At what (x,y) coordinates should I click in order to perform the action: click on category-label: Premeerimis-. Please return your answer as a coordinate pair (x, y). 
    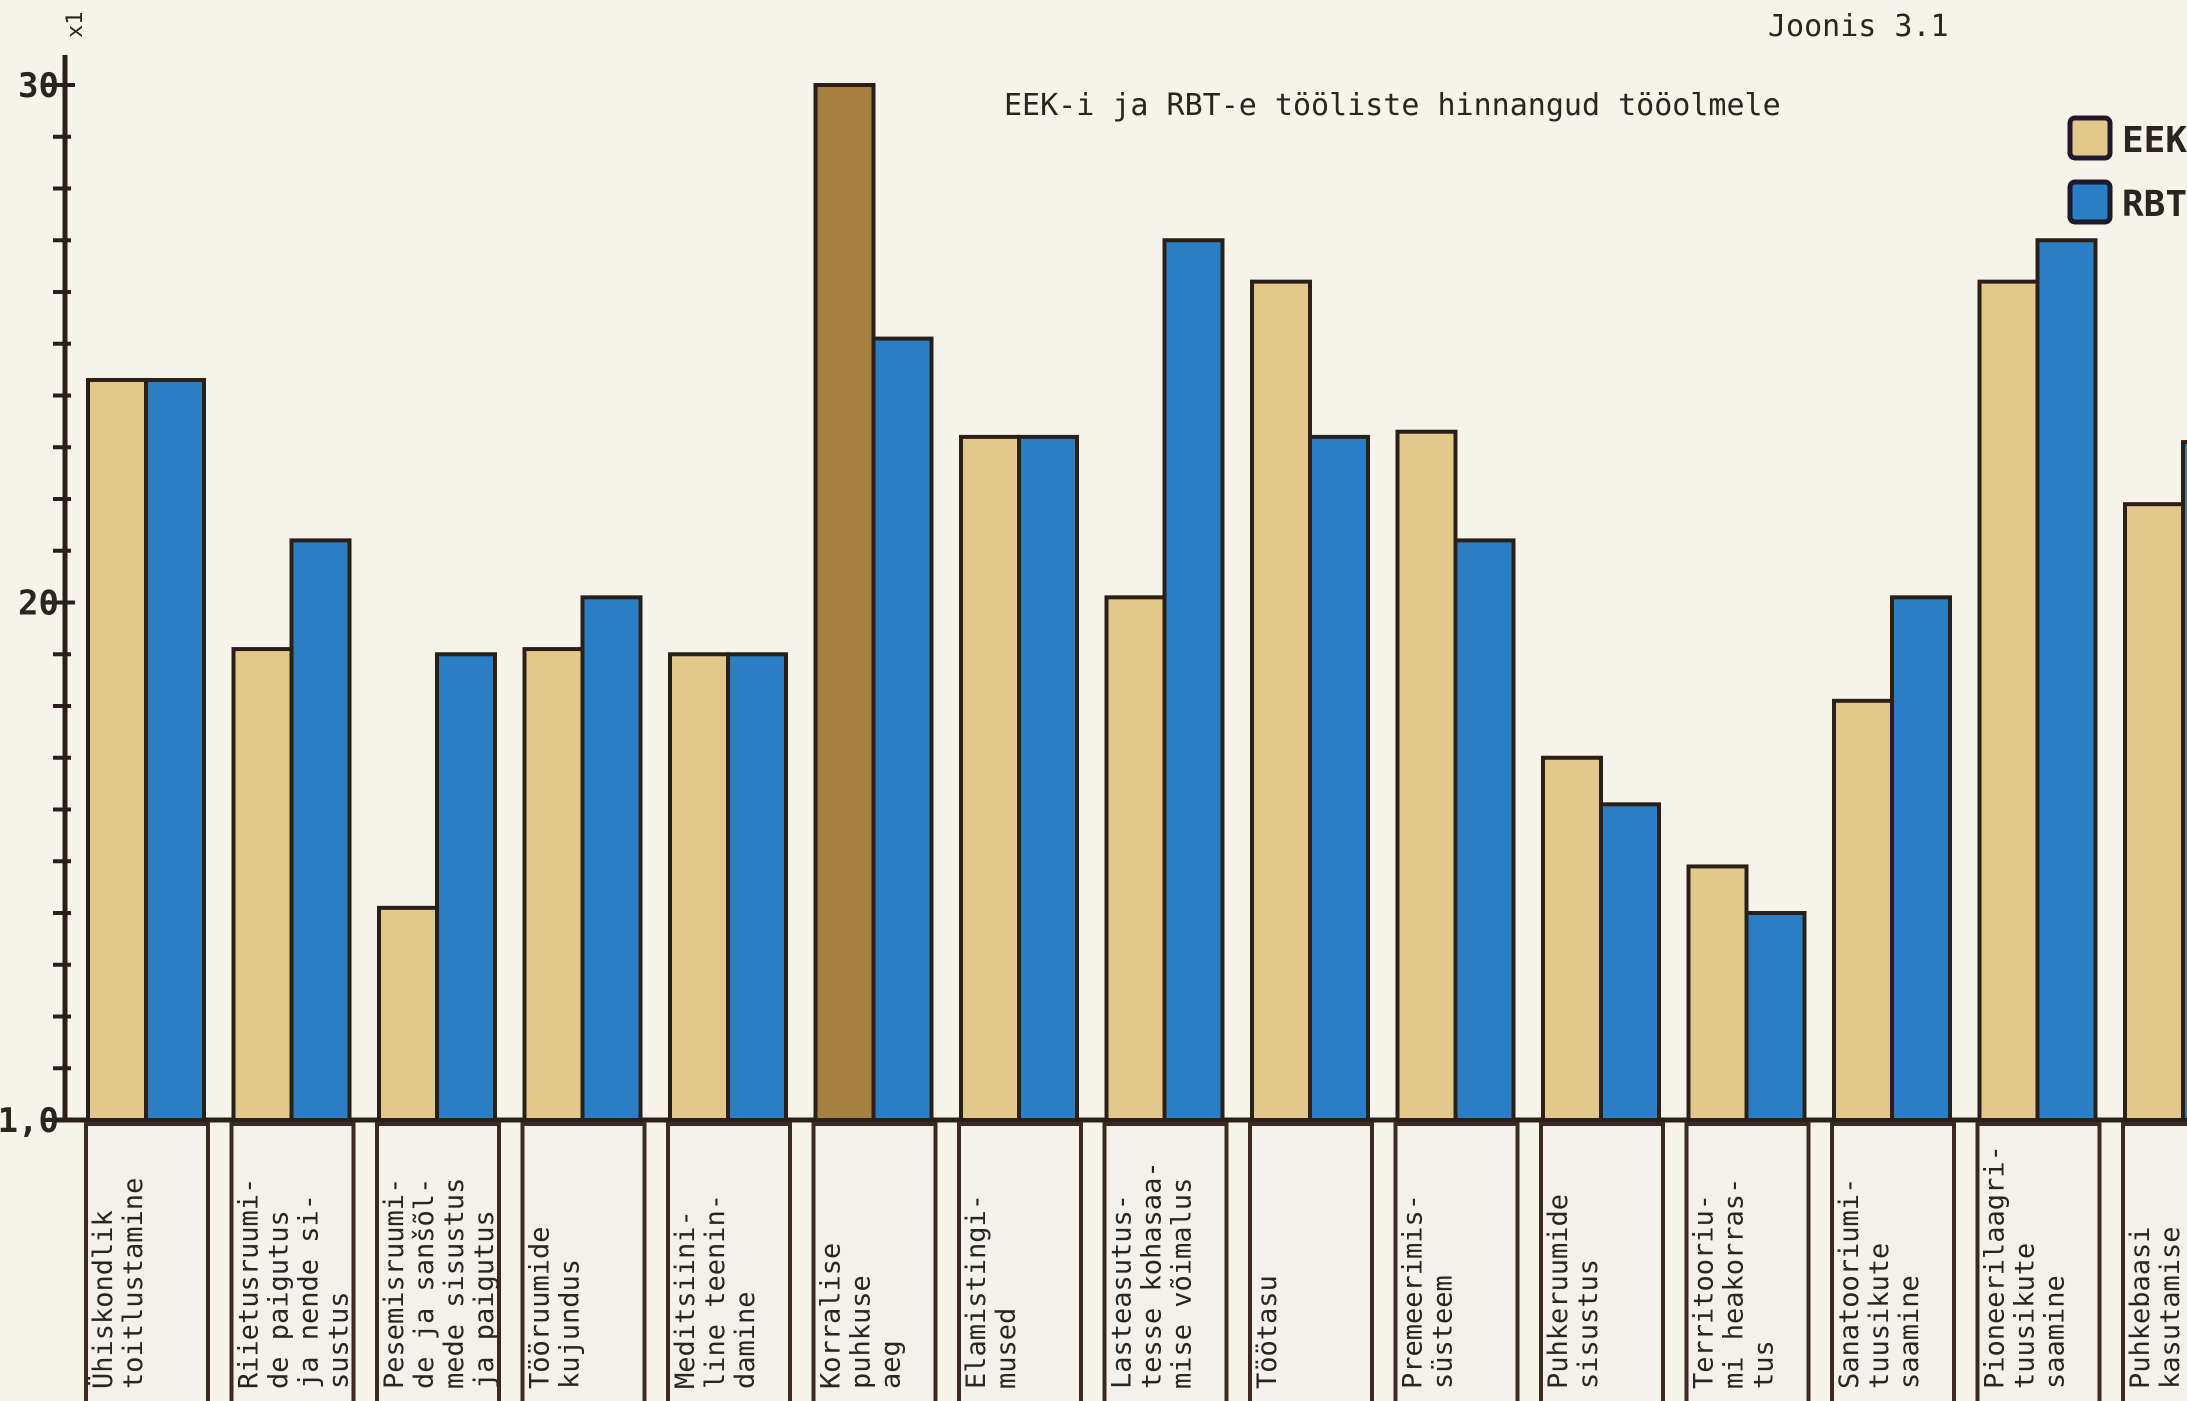
    Looking at the image, I should click on (1413, 1291).